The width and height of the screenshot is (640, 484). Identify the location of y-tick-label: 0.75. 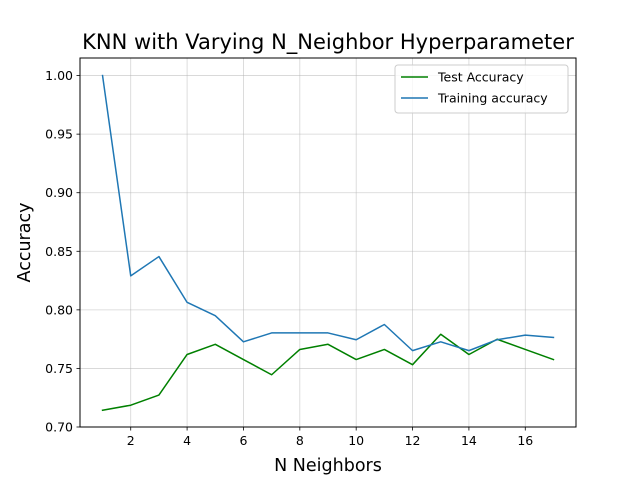
(59, 368).